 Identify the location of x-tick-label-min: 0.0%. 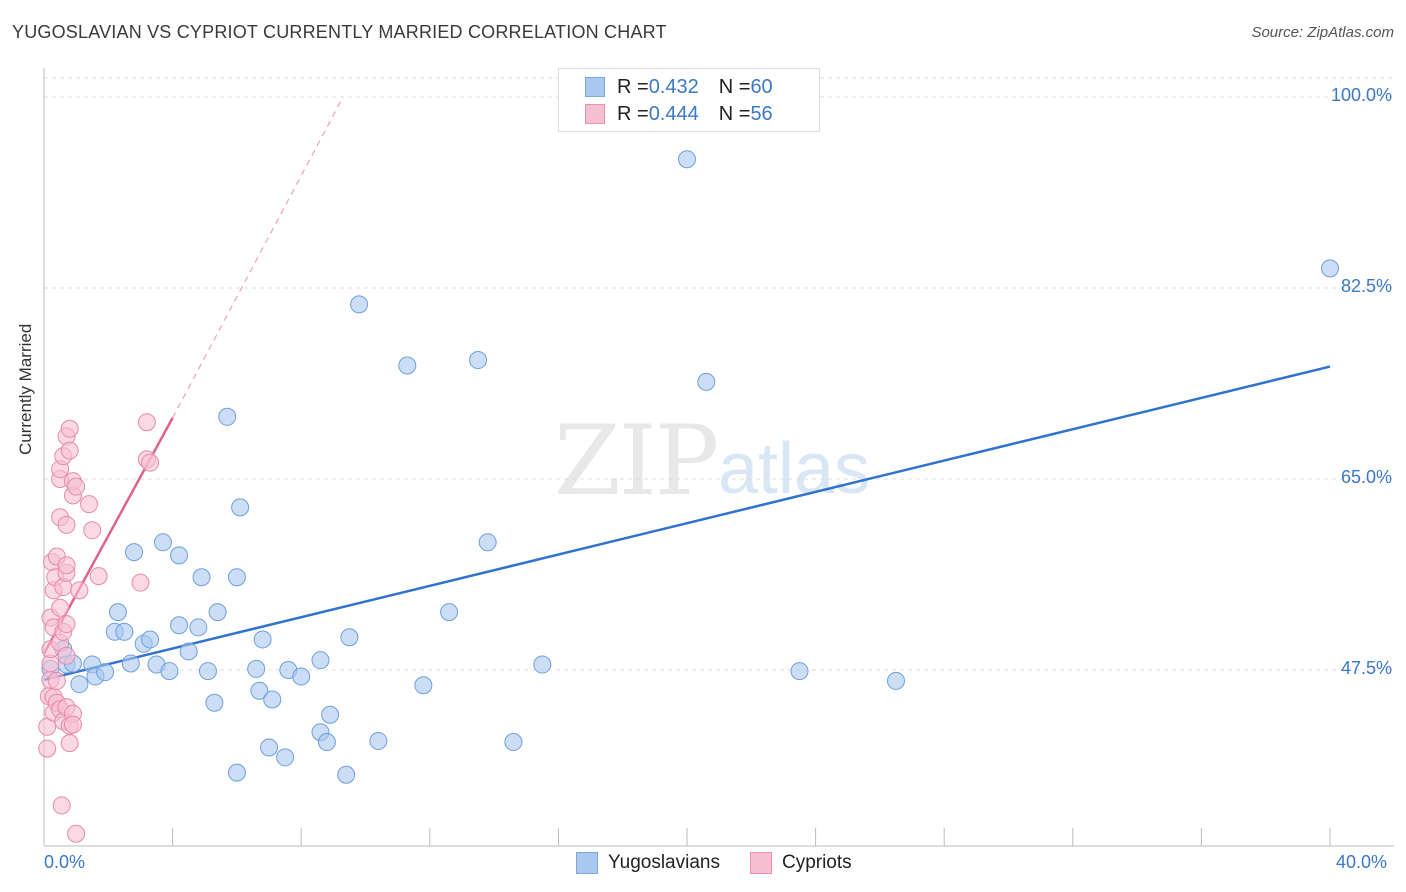
(65, 862).